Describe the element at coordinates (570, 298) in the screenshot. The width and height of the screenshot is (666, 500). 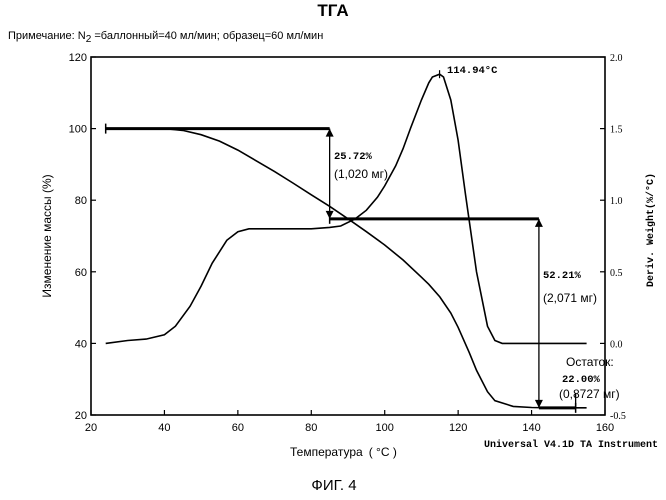
I see `step2-mass-label: (2,071 мг)` at that location.